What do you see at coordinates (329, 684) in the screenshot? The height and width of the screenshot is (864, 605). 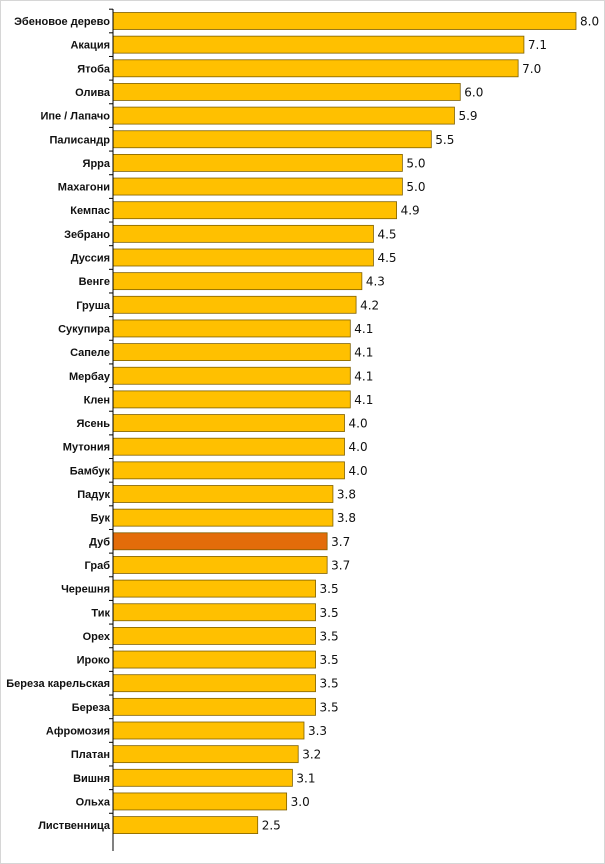 I see `value-label-28: 3.5` at bounding box center [329, 684].